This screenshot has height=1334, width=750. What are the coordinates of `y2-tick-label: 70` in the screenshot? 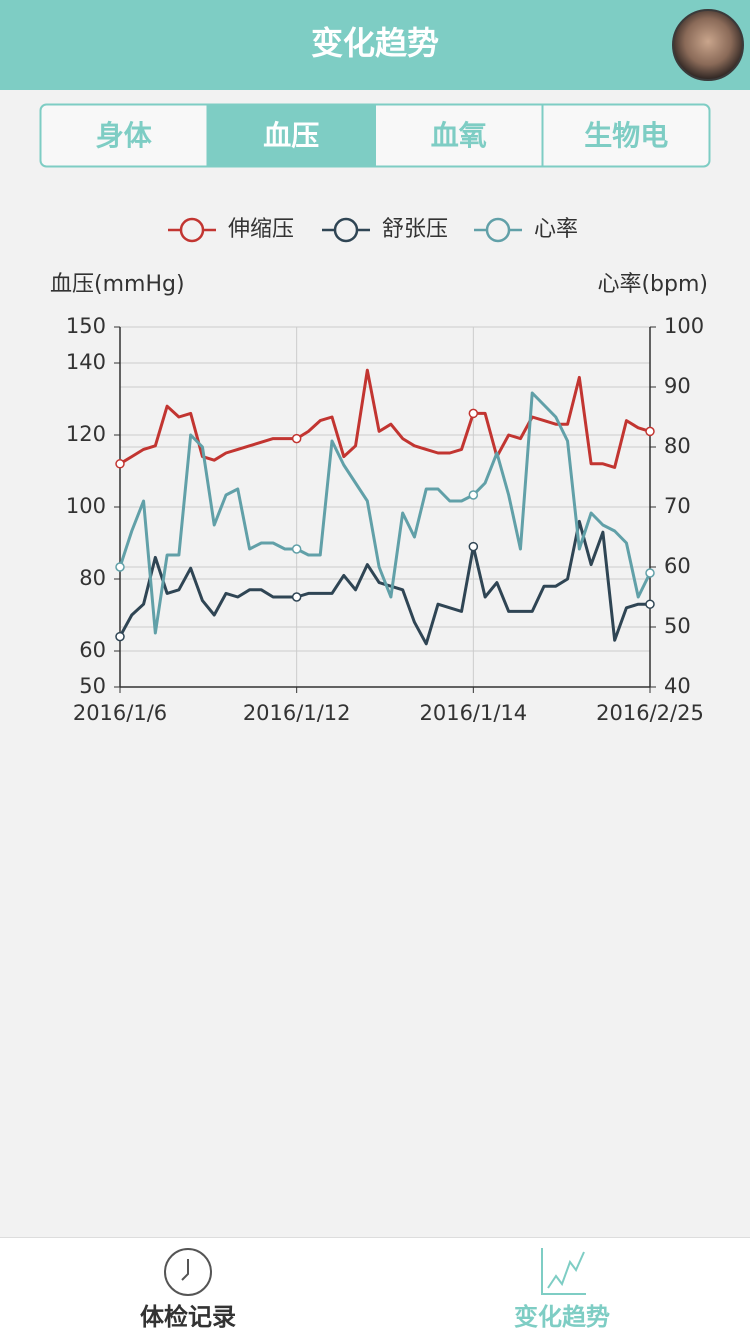 It's located at (677, 506).